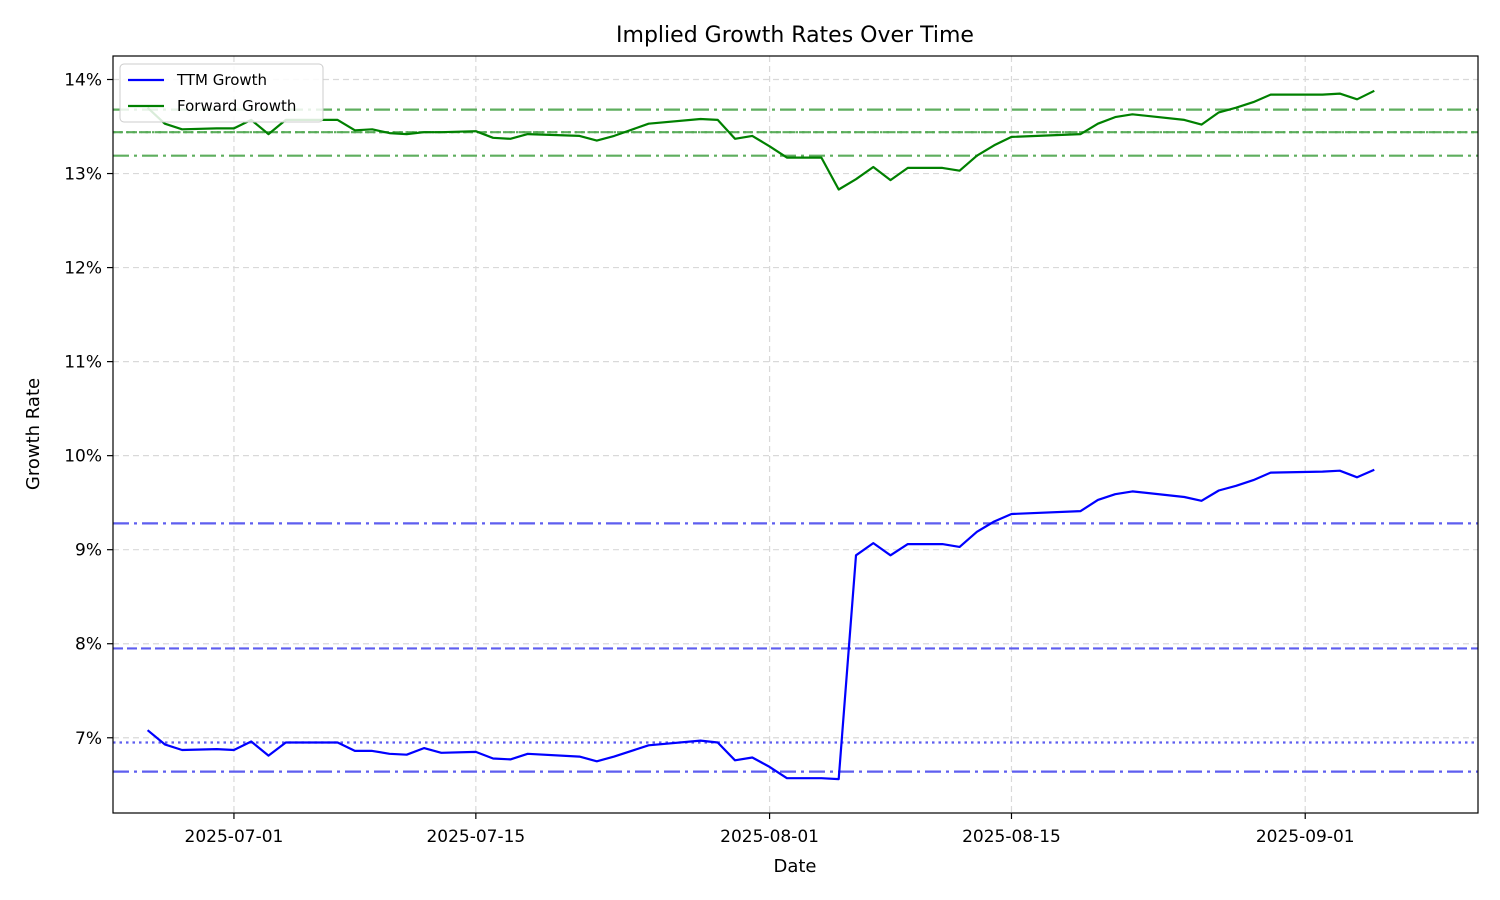  I want to click on x-tick-label: 2025-09-01, so click(1305, 837).